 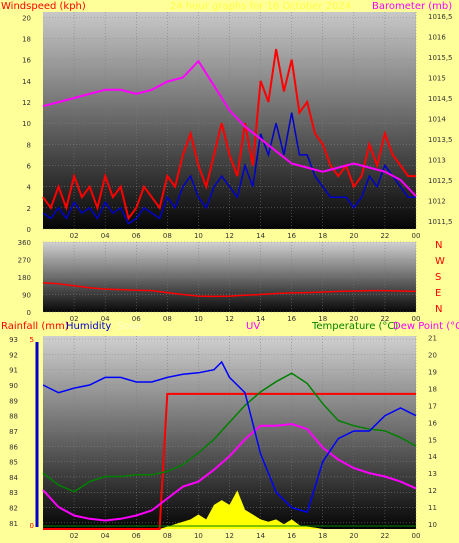 I want to click on temperature-tick-label: 15, so click(x=432, y=440).